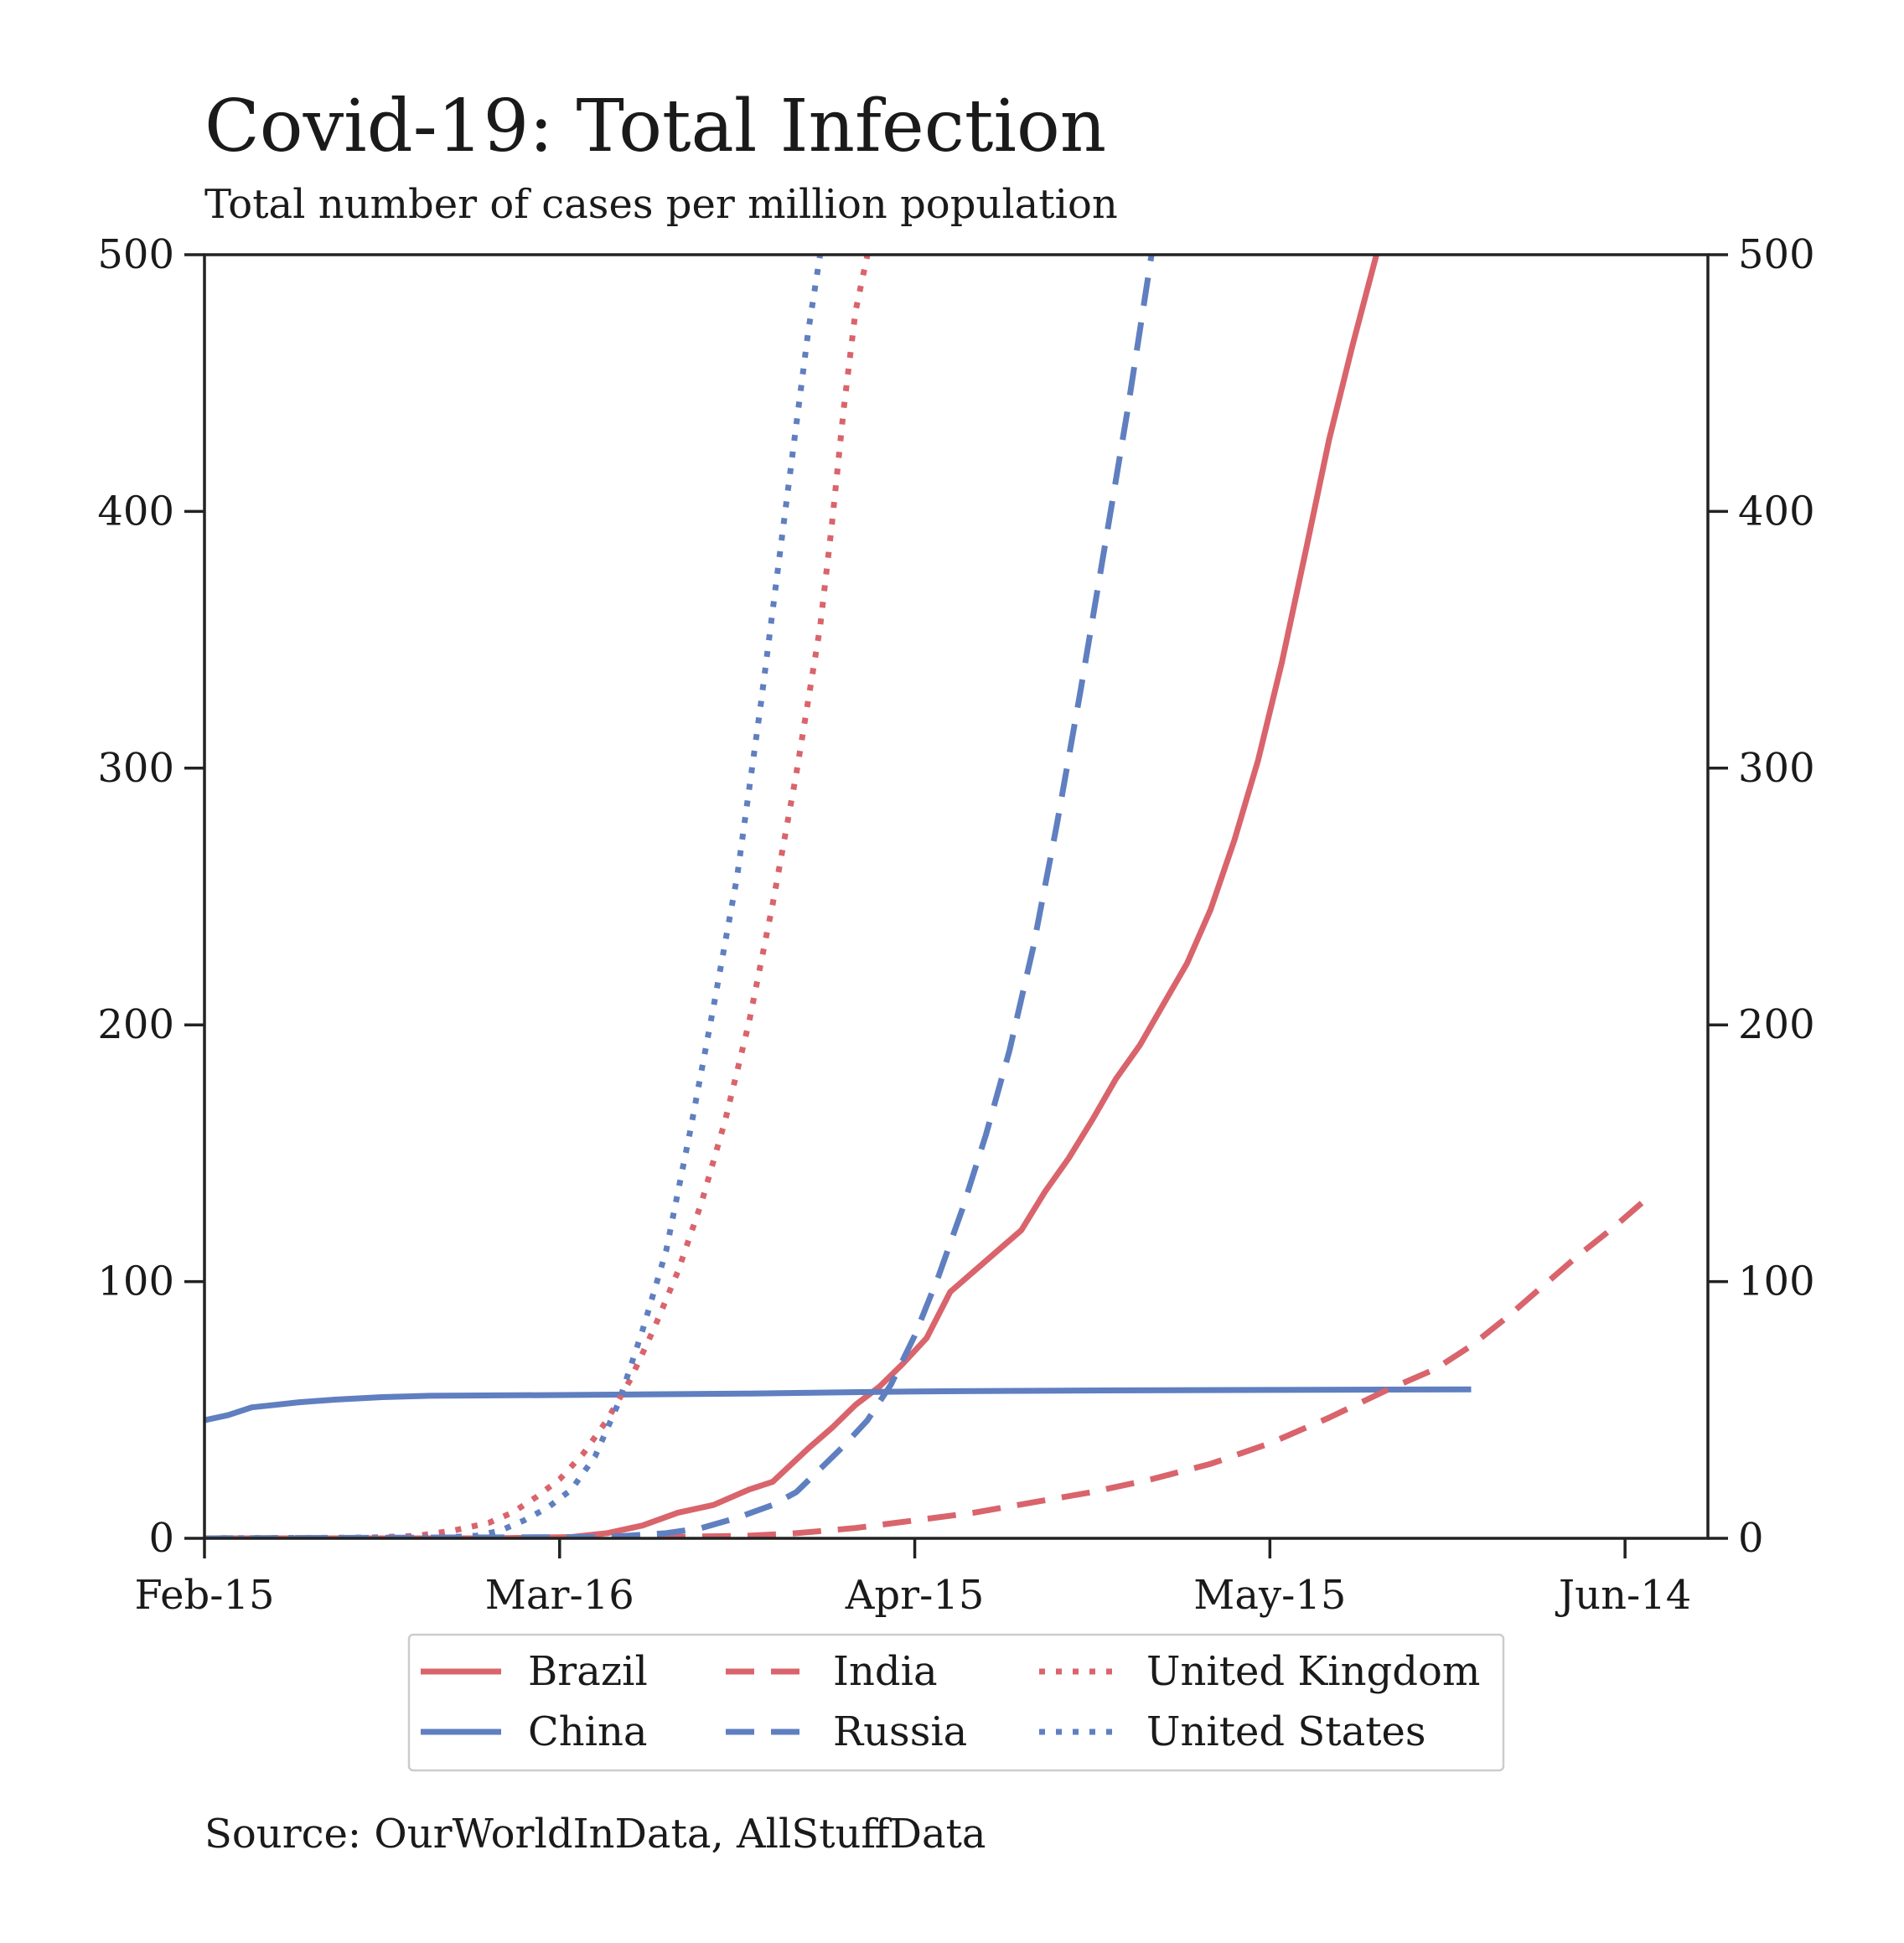  I want to click on x-axis: Feb-15 Mar-16 Apr-15 May-15 Jun-14, so click(912, 1578).